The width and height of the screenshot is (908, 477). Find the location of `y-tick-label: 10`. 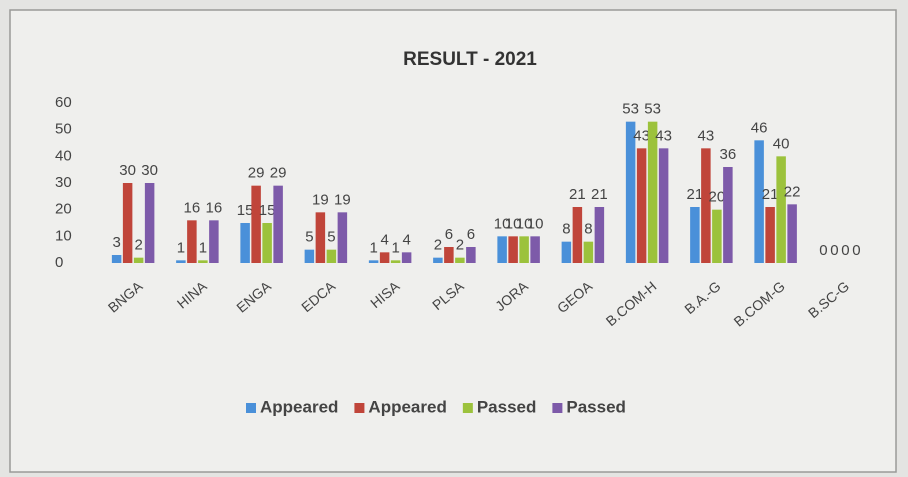

y-tick-label: 10 is located at coordinates (63, 235).